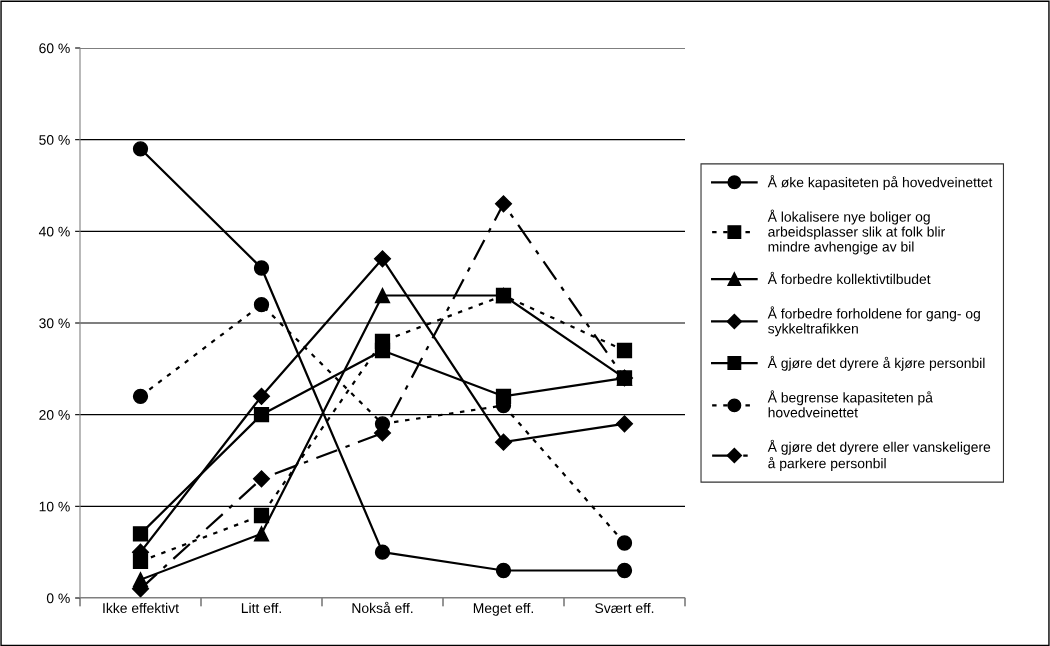 The image size is (1050, 646). I want to click on x-tick-label: Meget eff., so click(503, 609).